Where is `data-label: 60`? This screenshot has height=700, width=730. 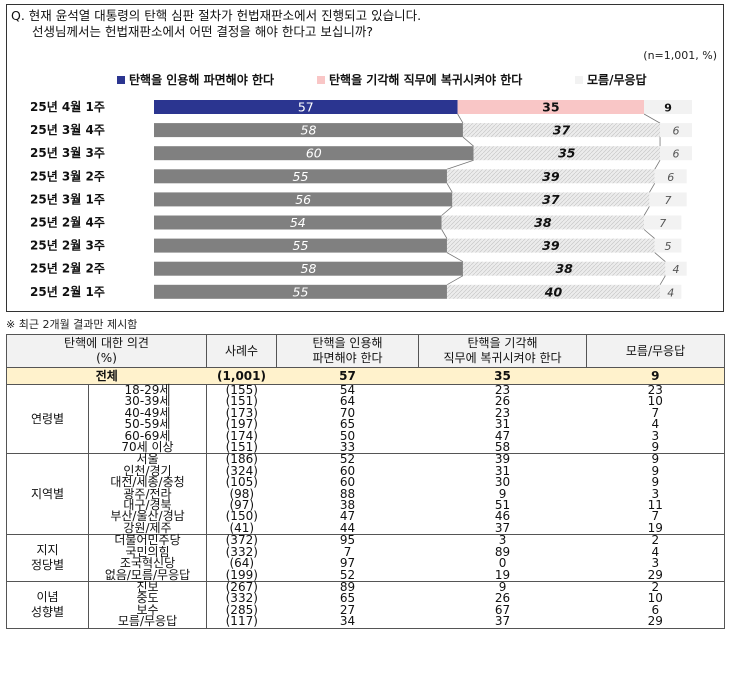 data-label: 60 is located at coordinates (314, 153).